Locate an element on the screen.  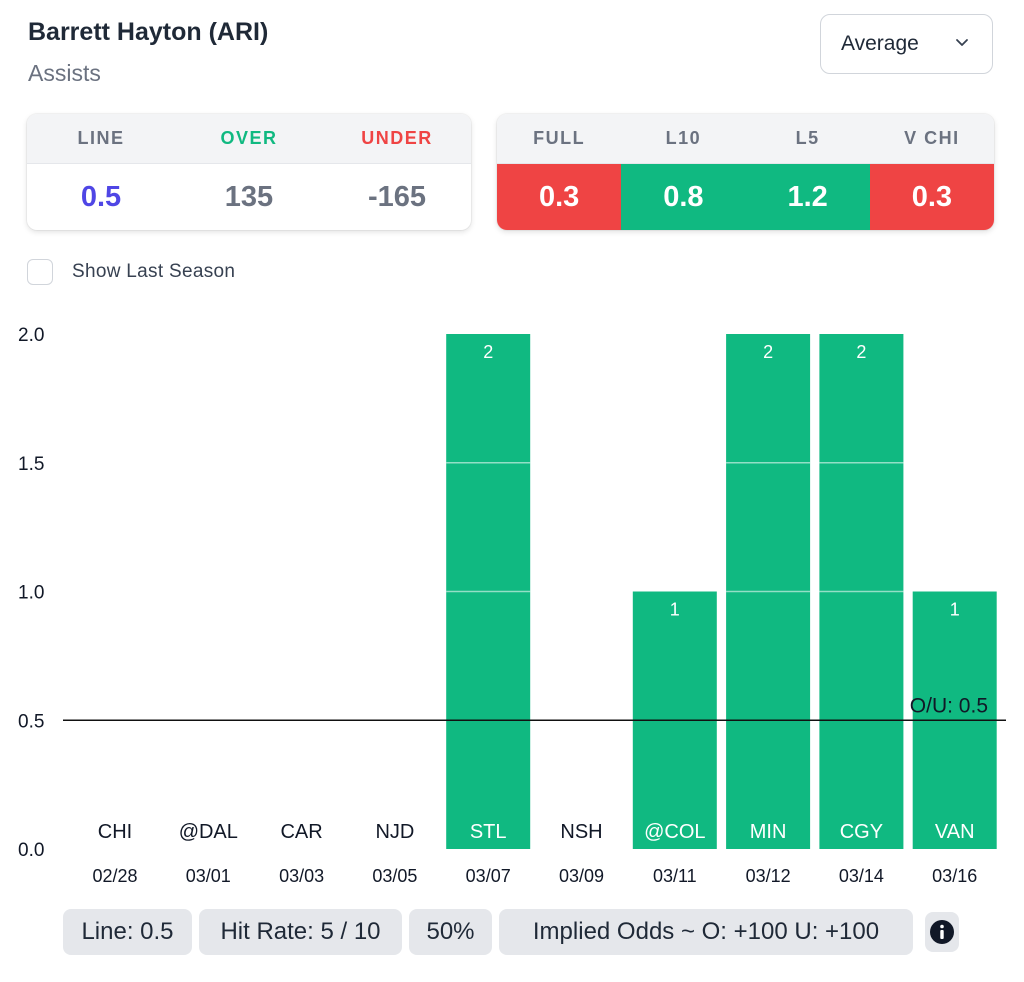
y-tick-label: 1.5 is located at coordinates (31, 464).